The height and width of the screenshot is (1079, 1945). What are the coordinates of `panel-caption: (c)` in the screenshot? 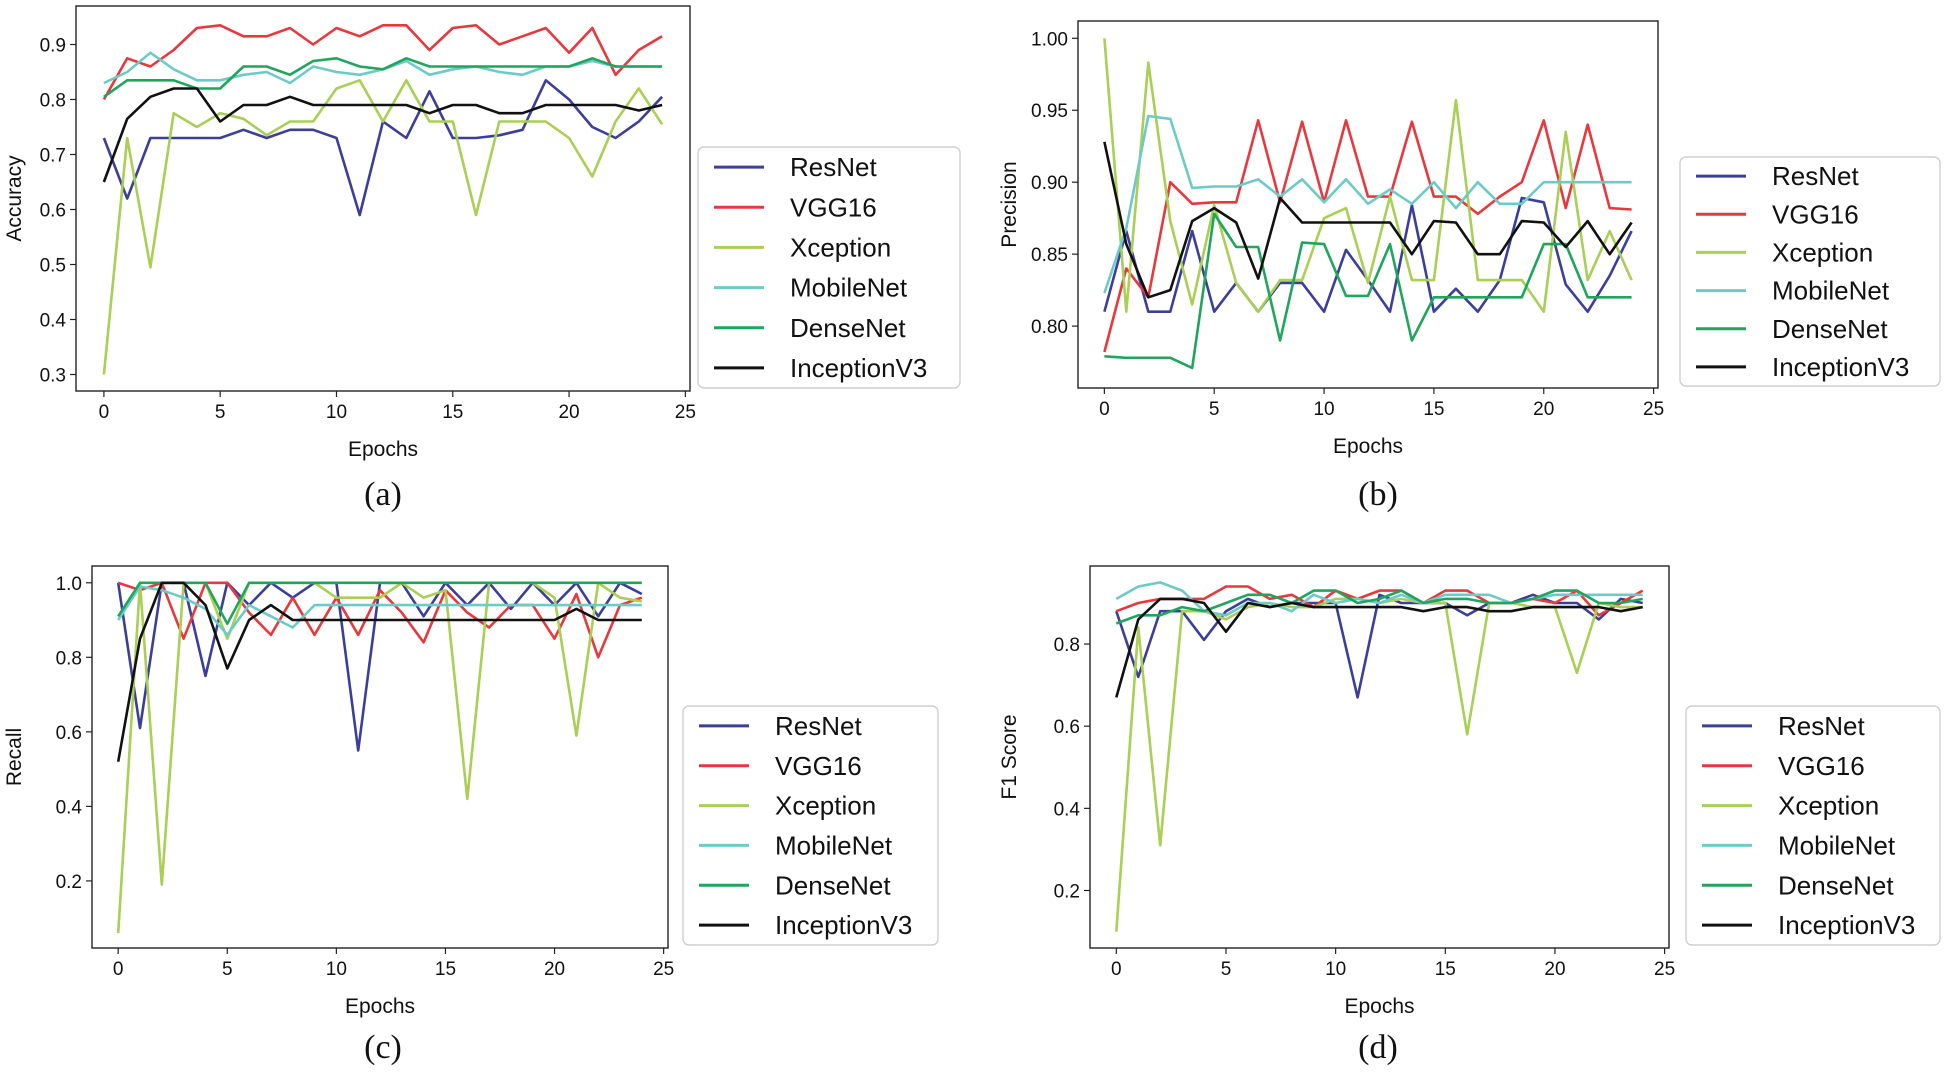 It's located at (383, 1047).